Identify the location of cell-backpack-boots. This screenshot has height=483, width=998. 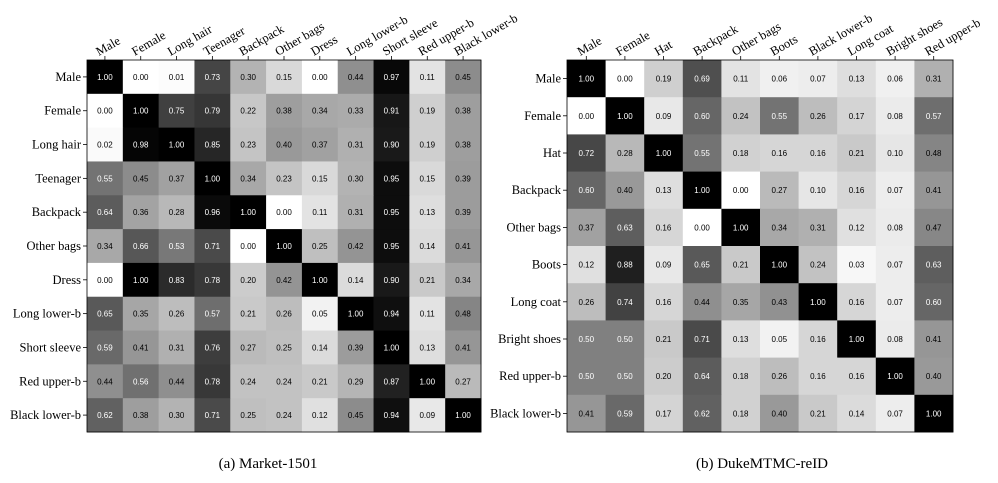
(779, 190).